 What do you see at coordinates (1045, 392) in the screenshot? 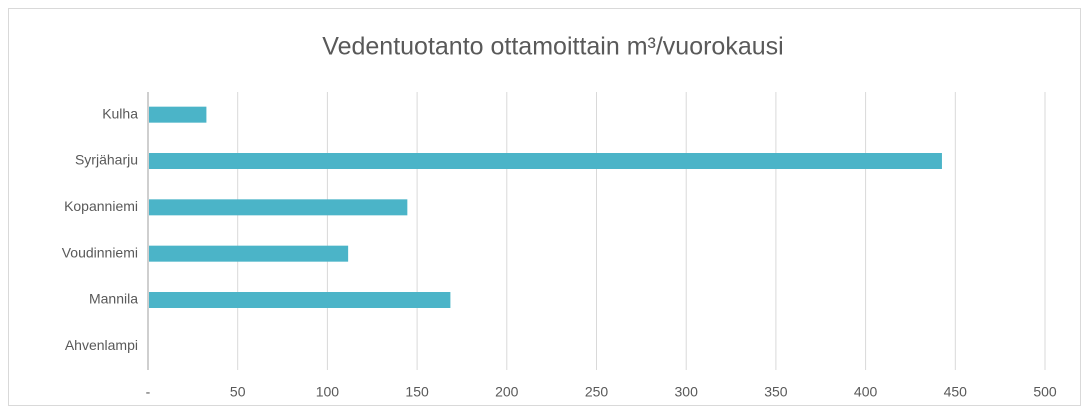
I see `x-tick-label: 500` at bounding box center [1045, 392].